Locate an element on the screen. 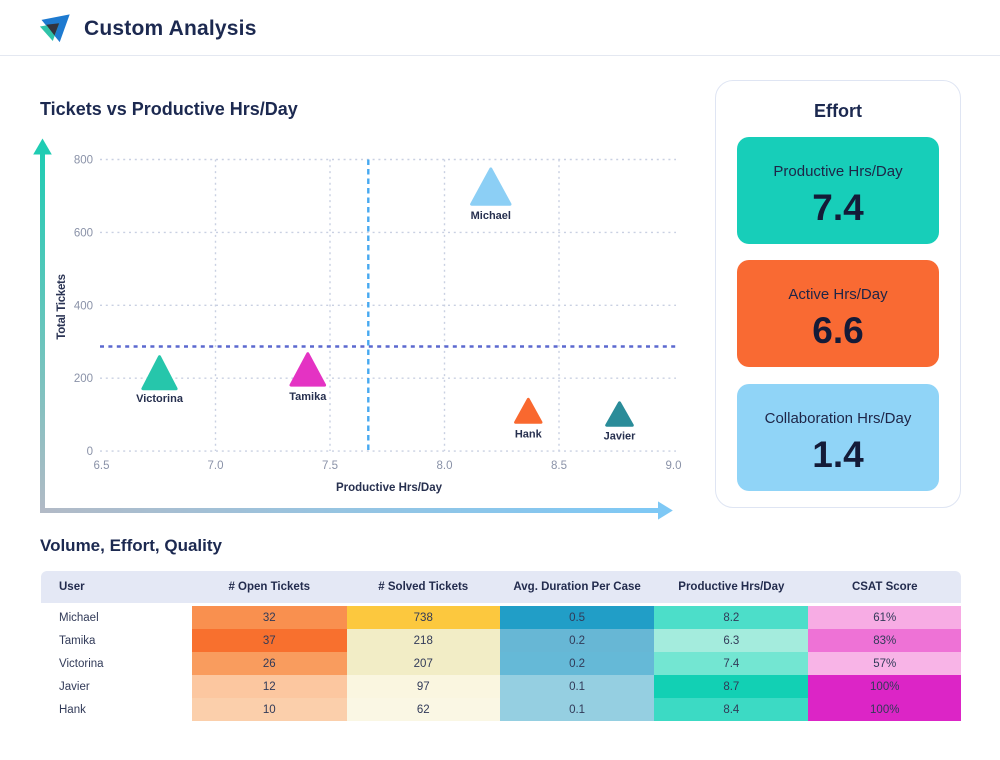  svg-text: 800 is located at coordinates (83, 161).